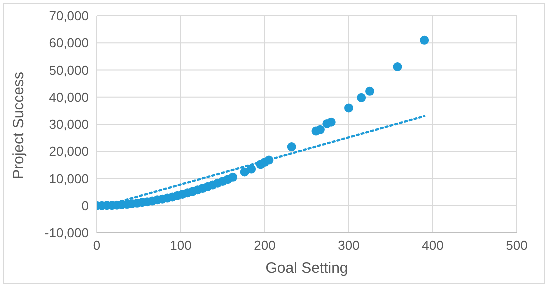 This screenshot has height=289, width=550. I want to click on x-axis-title: Goal Setting, so click(307, 268).